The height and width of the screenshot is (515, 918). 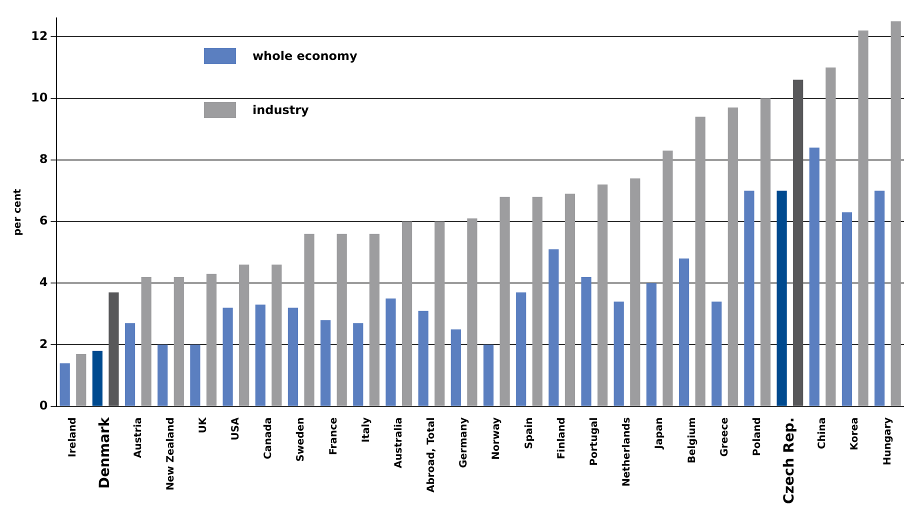 What do you see at coordinates (855, 433) in the screenshot?
I see `x-tick-label: Korea` at bounding box center [855, 433].